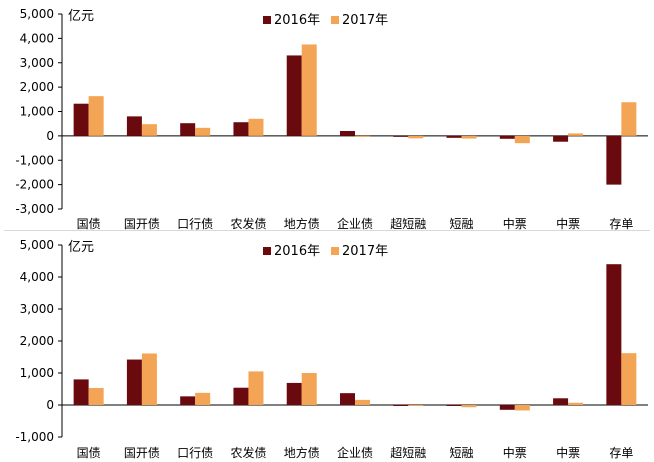 The image size is (654, 462). Describe the element at coordinates (34, 185) in the screenshot. I see `y-tick-label: -2,000` at that location.